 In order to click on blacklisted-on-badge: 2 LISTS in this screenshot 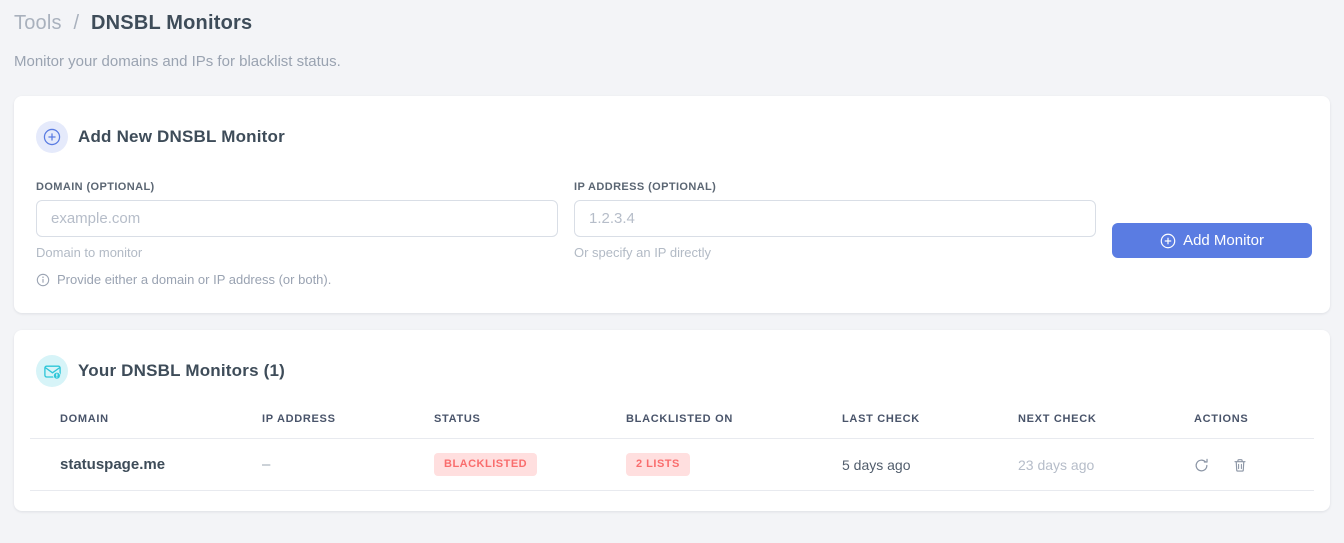, I will do `click(658, 464)`.